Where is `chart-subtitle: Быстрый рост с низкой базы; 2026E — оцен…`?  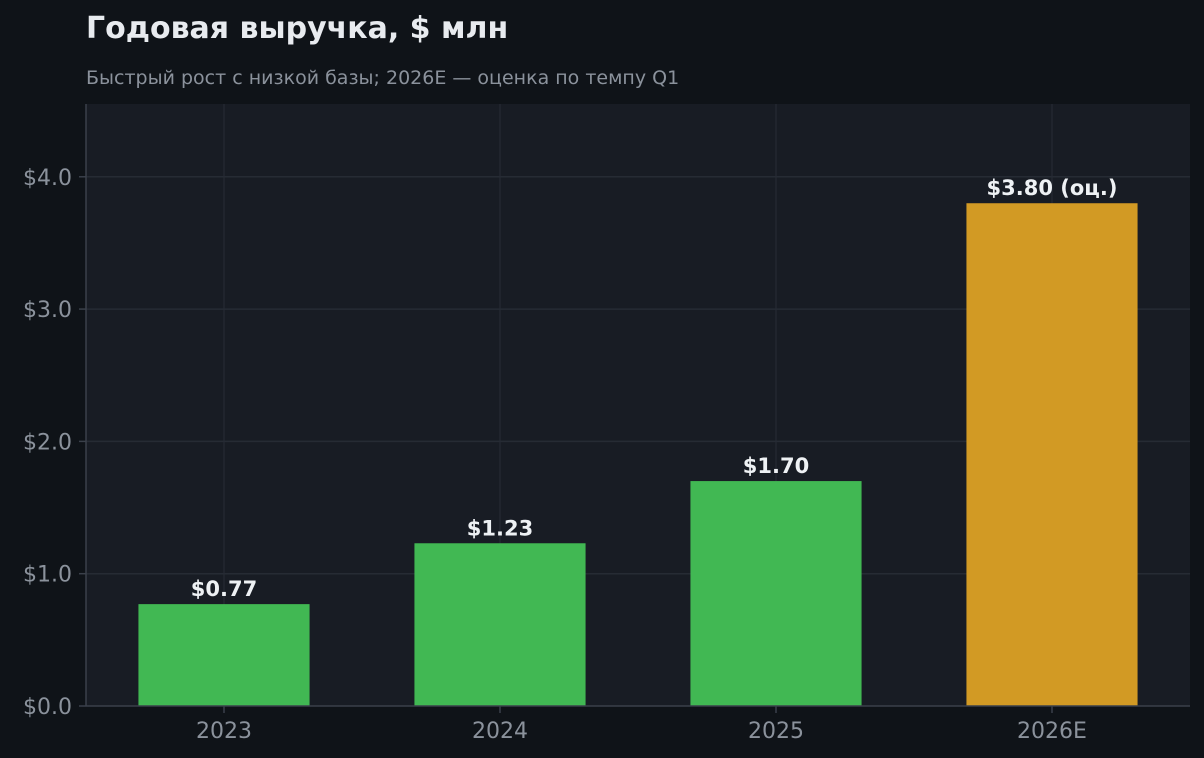 chart-subtitle: Быстрый рост с низкой базы; 2026E — оцен… is located at coordinates (382, 78).